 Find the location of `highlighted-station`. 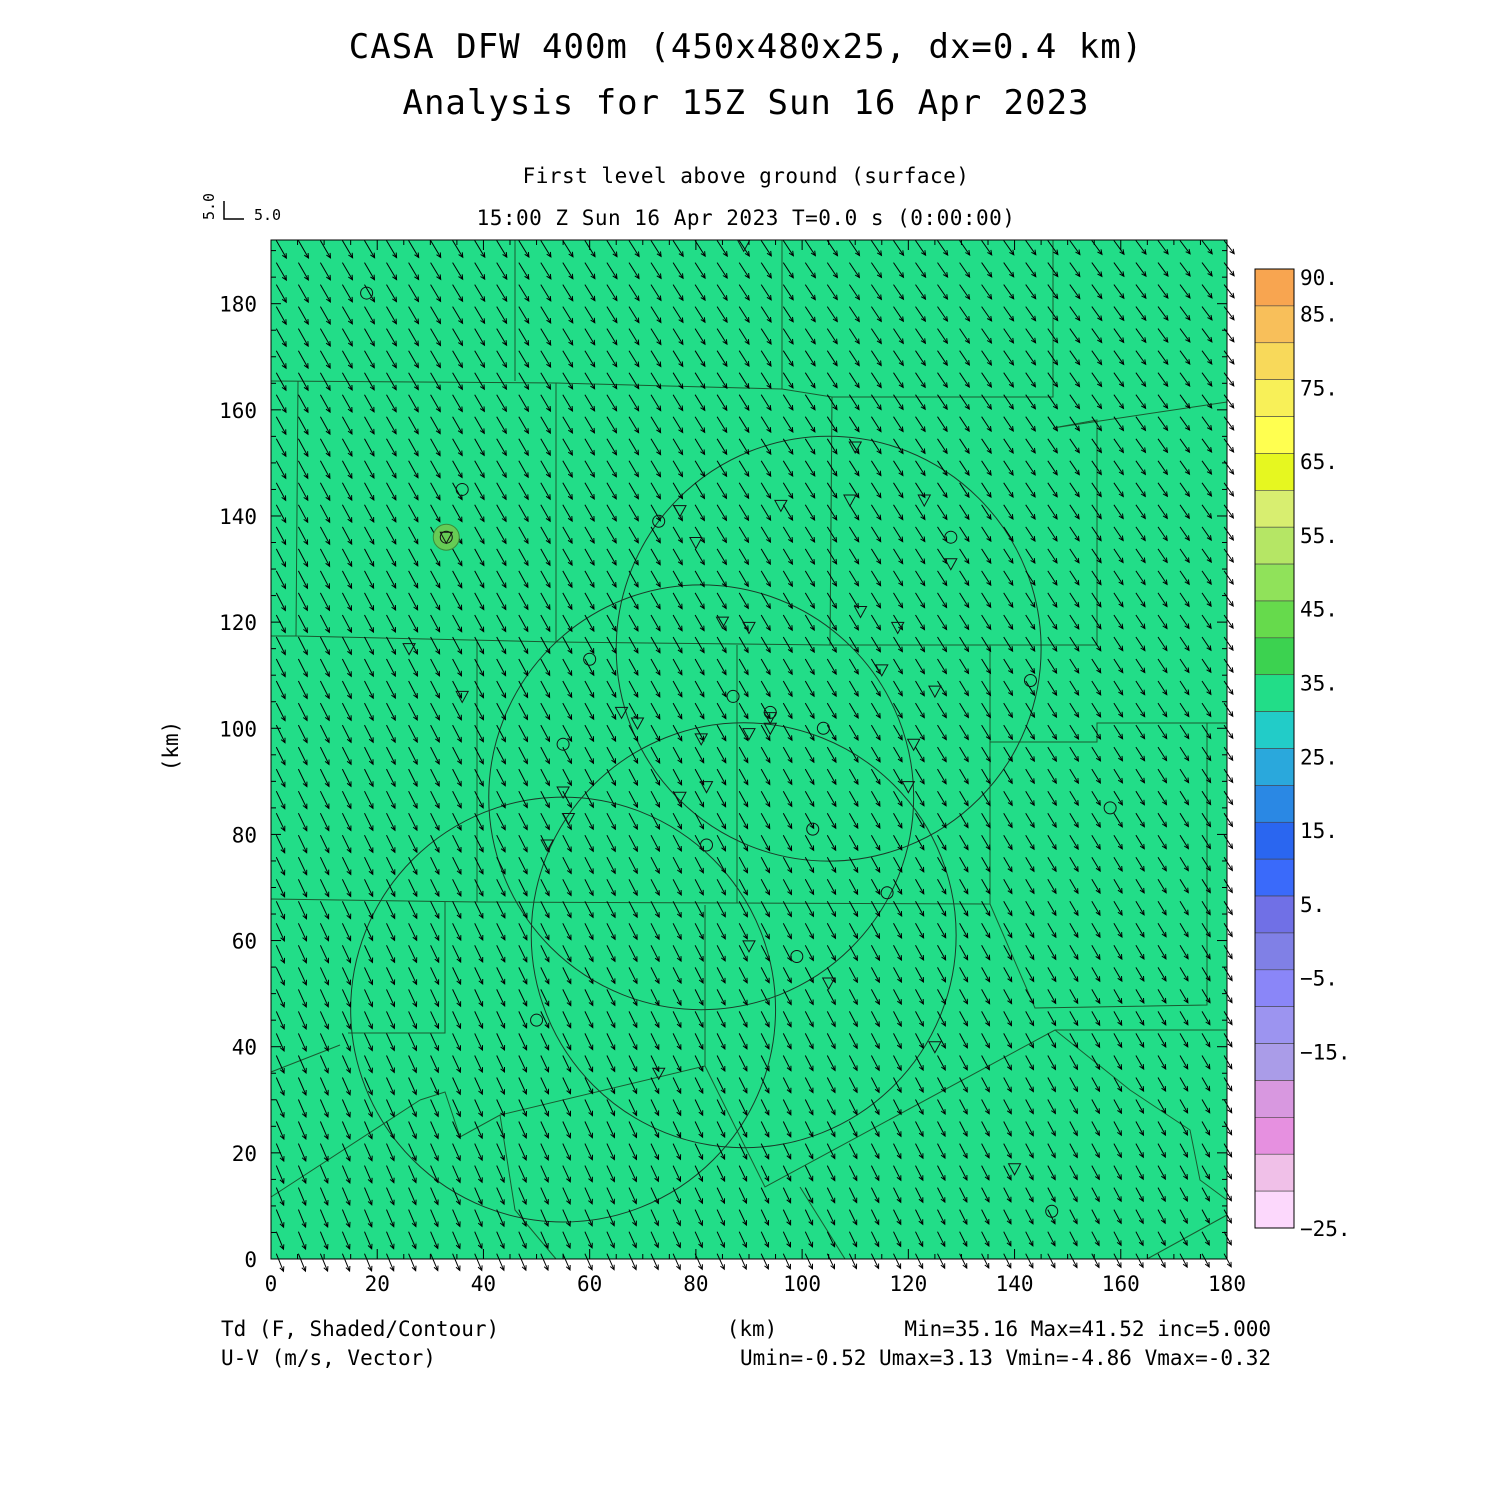

highlighted-station is located at coordinates (446, 537).